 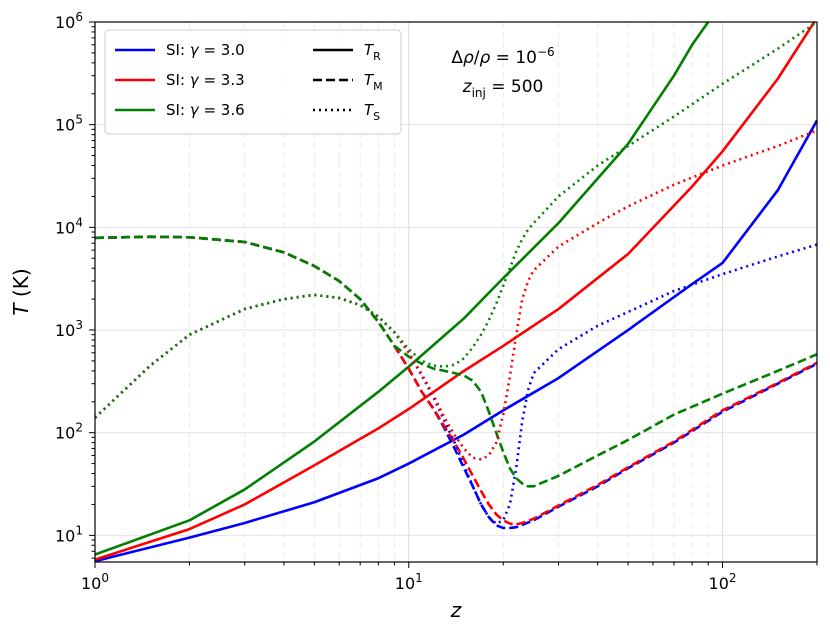 I want to click on annotation-delta: Δρ/ρ = 10−6, so click(x=502, y=56).